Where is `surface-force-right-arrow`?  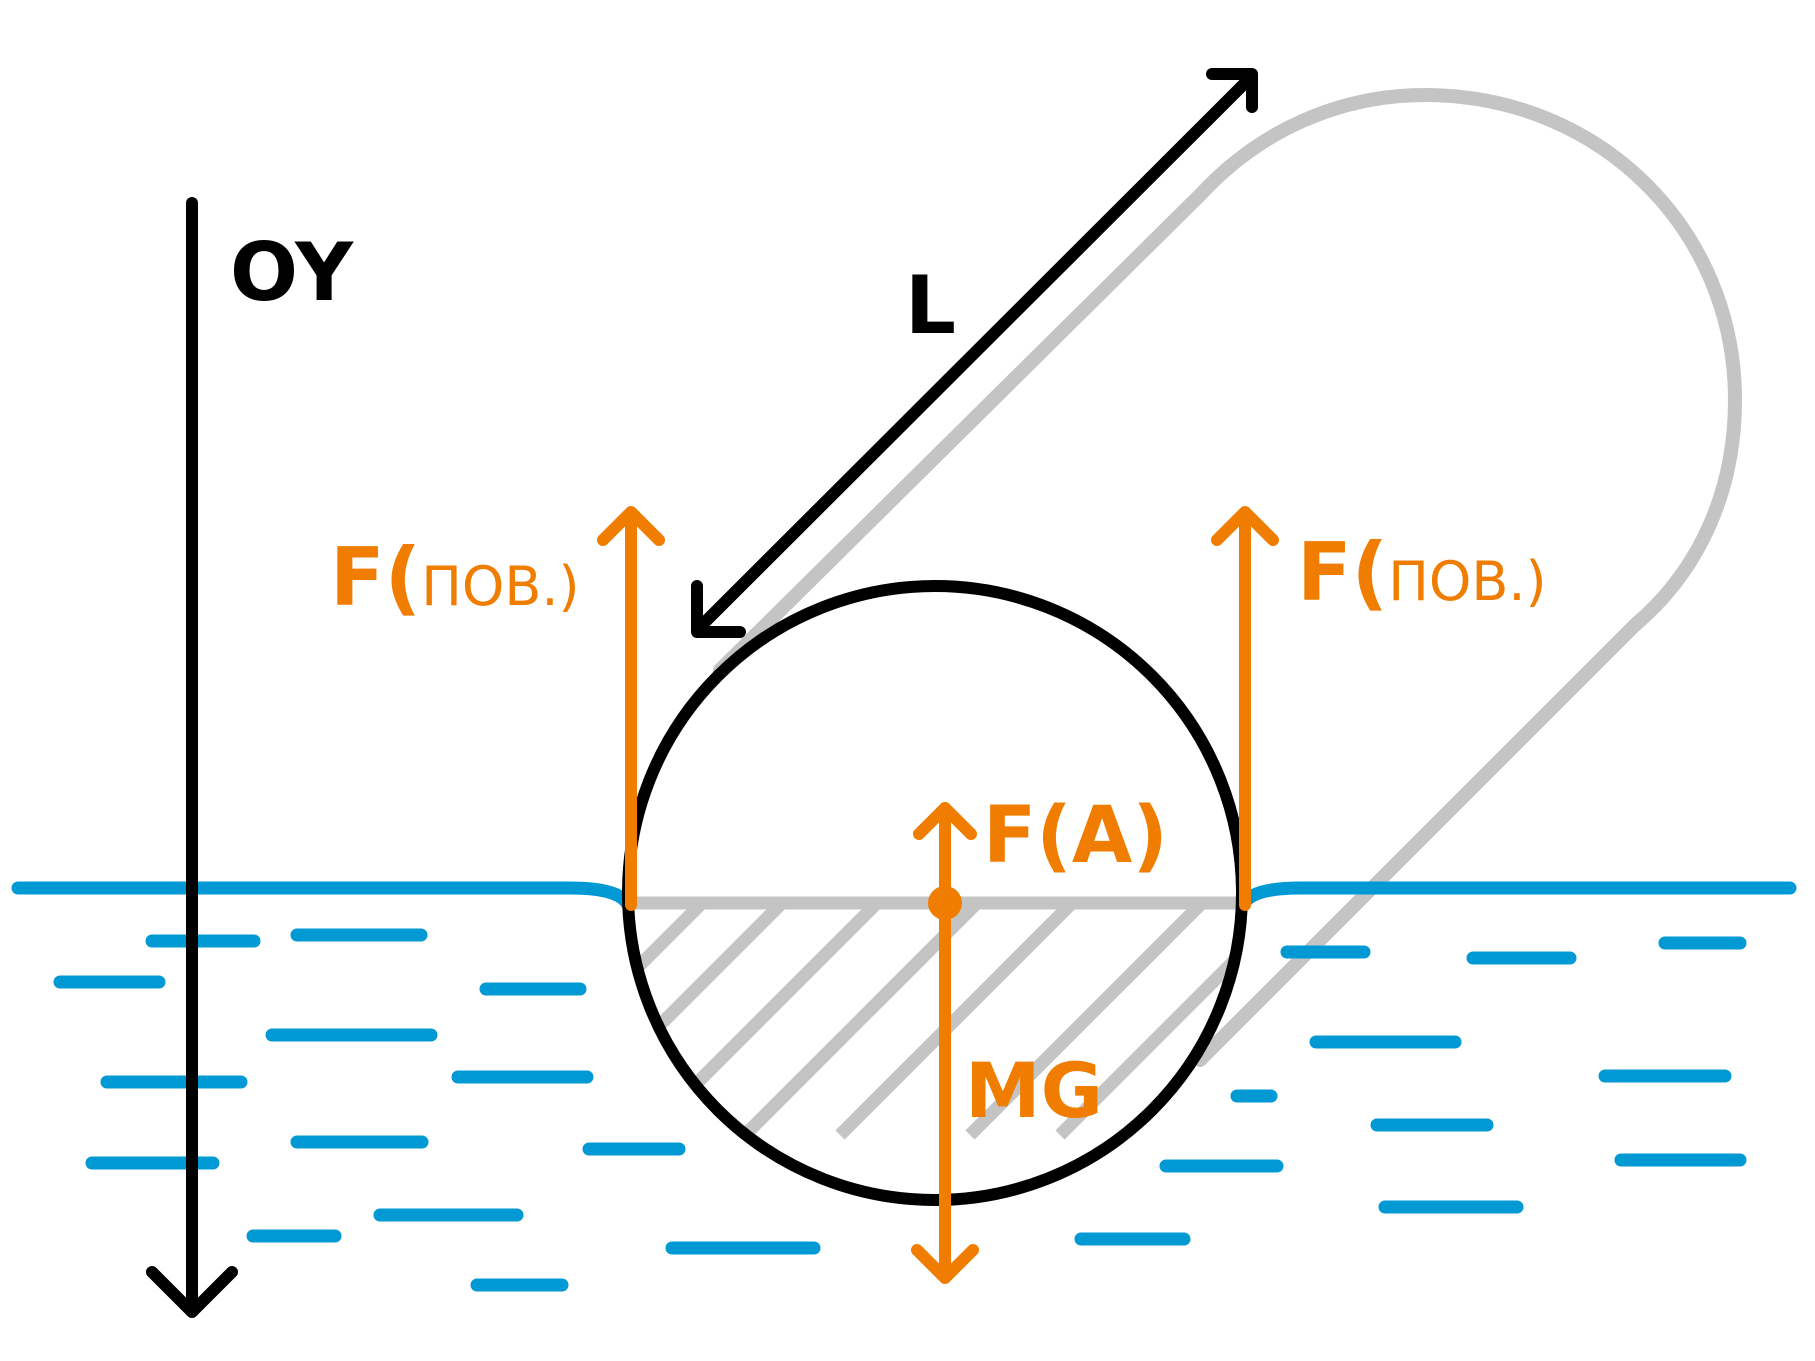 surface-force-right-arrow is located at coordinates (1245, 708).